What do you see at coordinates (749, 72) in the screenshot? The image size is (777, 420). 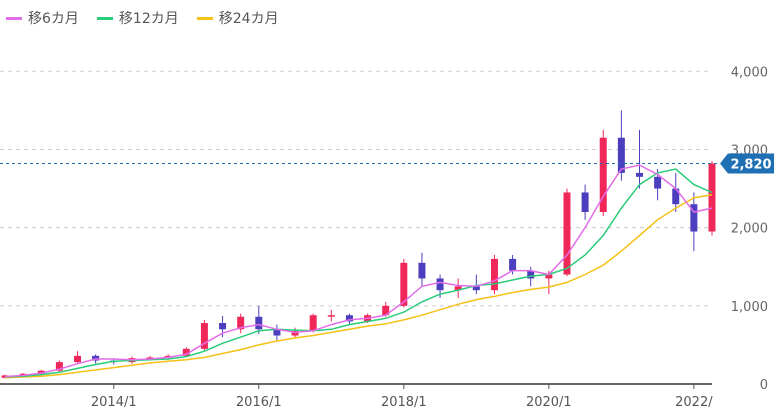 I see `y-tick-label: 4,000` at bounding box center [749, 72].